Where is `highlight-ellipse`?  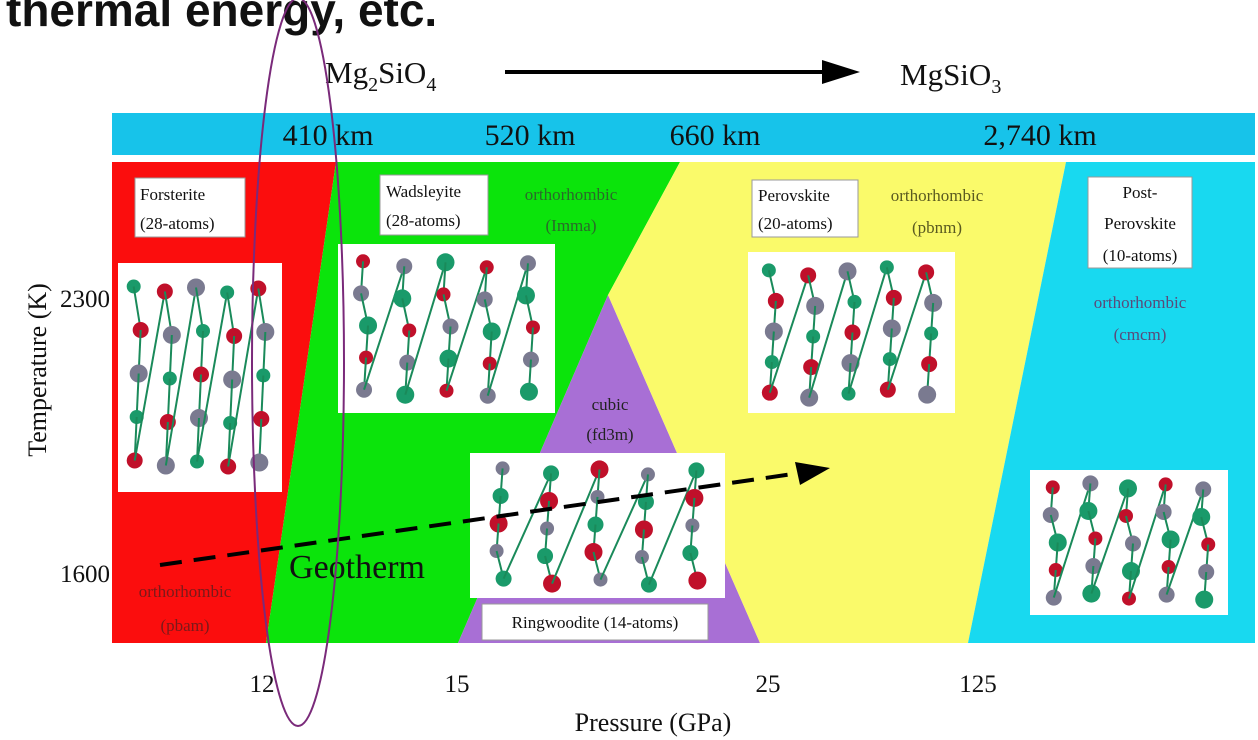
highlight-ellipse is located at coordinates (298, 363).